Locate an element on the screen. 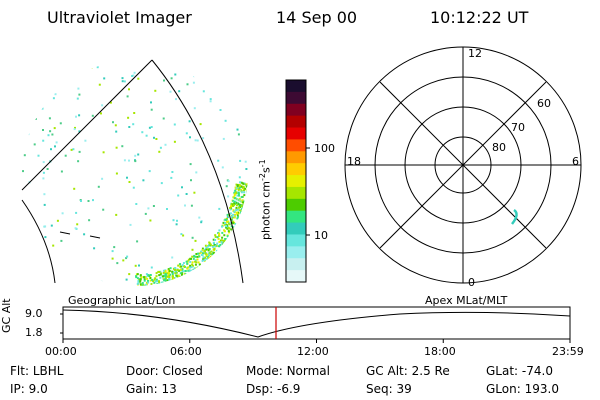  info-glat: GLat: -74.0 is located at coordinates (519, 371).